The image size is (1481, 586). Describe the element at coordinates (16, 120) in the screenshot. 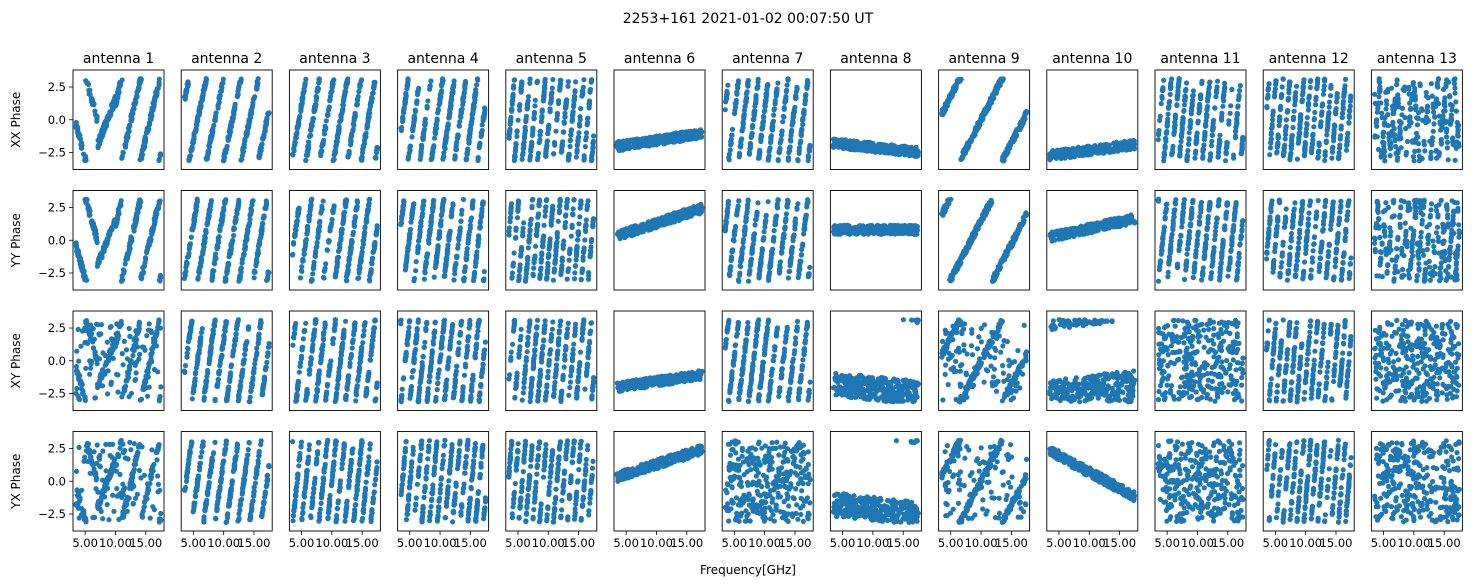

I see `row-label: XX Phase` at that location.